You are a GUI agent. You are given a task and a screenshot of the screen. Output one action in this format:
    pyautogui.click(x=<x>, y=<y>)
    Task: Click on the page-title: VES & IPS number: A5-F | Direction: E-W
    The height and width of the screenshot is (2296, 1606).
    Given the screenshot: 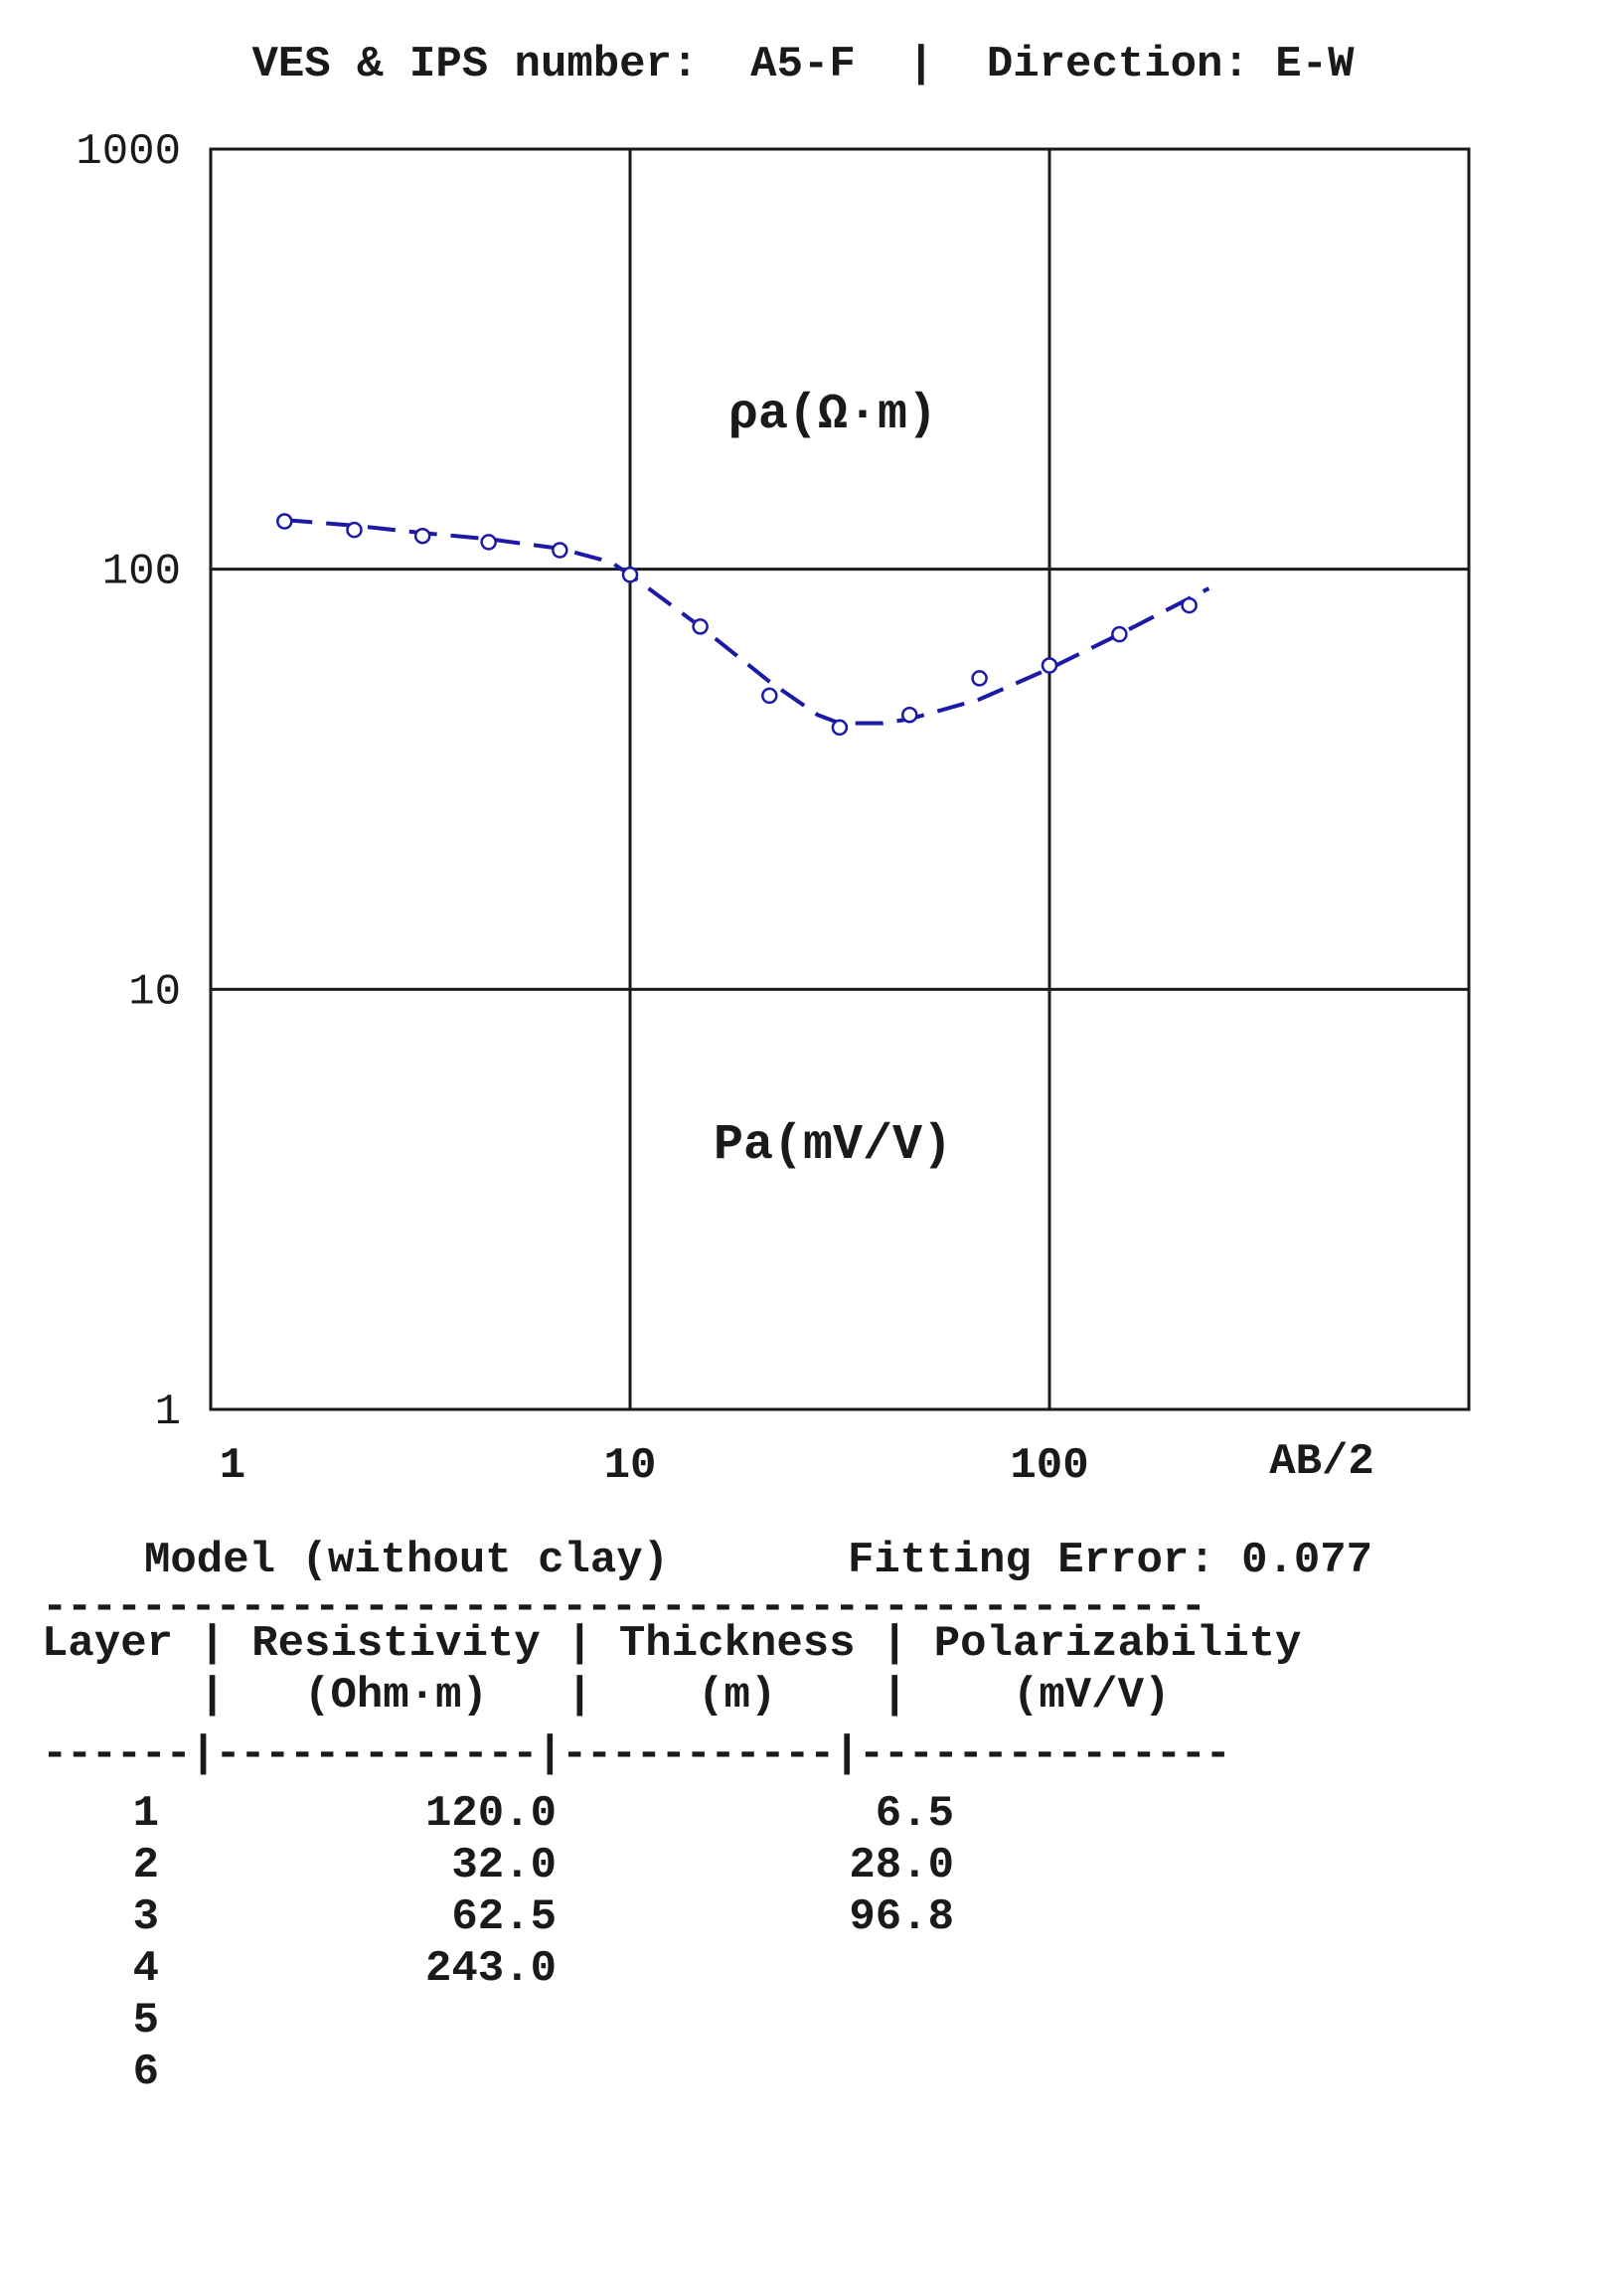 What is the action you would take?
    pyautogui.click(x=803, y=64)
    